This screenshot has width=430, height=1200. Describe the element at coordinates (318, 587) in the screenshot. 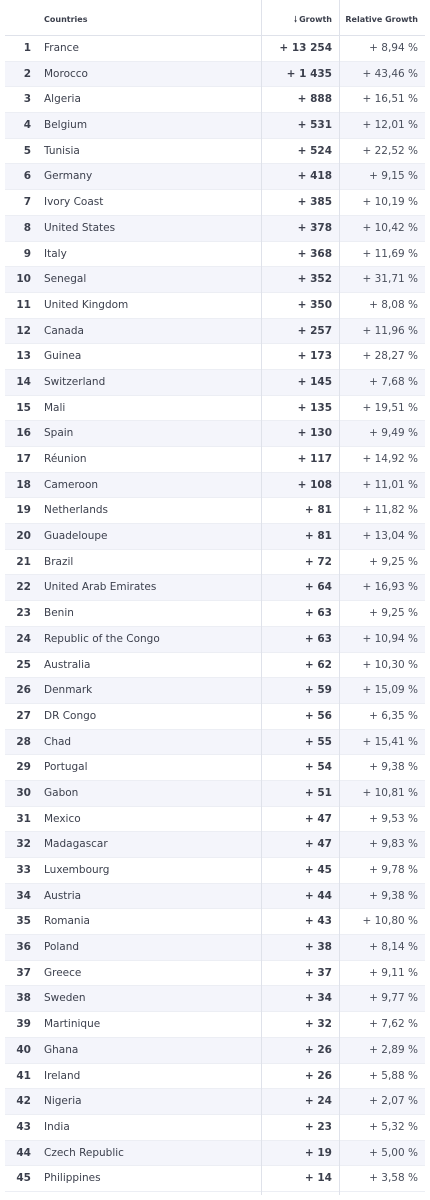

I see `growth-cell: + 64` at that location.